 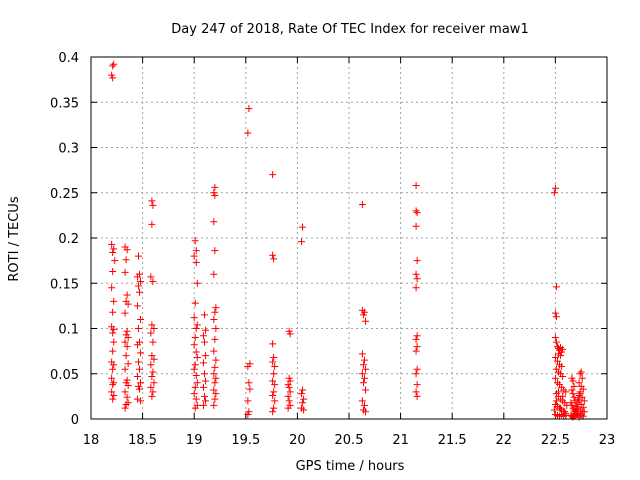 What do you see at coordinates (64, 284) in the screenshot?
I see `y-tick-label: 0.15` at bounding box center [64, 284].